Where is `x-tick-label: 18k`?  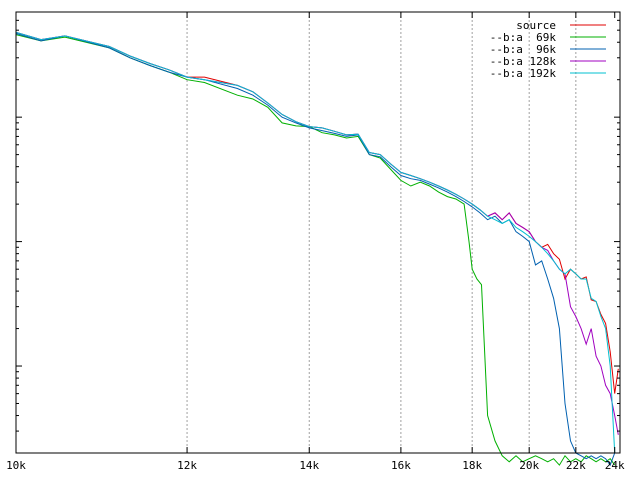
x-tick-label: 18k is located at coordinates (472, 465).